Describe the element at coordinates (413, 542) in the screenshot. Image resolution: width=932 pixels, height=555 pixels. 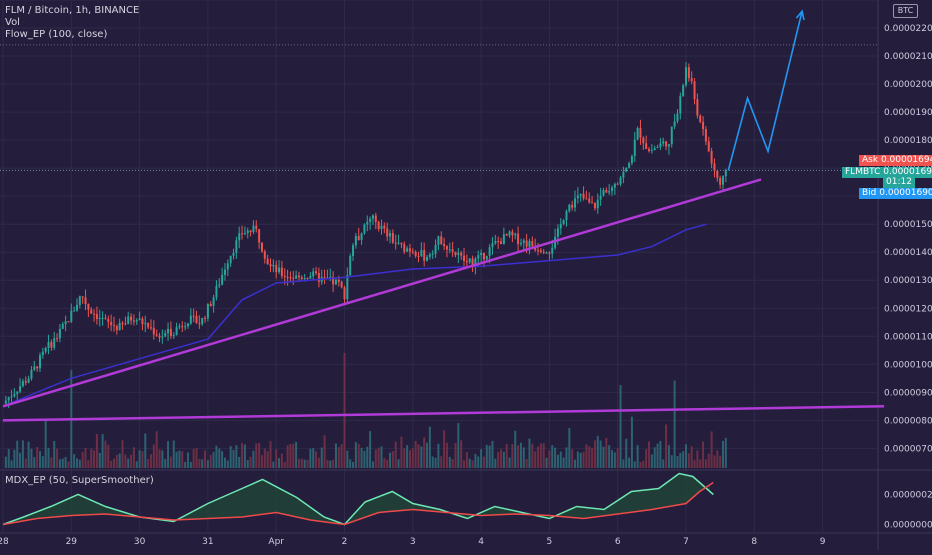
I see `time-tick-label: 3` at that location.